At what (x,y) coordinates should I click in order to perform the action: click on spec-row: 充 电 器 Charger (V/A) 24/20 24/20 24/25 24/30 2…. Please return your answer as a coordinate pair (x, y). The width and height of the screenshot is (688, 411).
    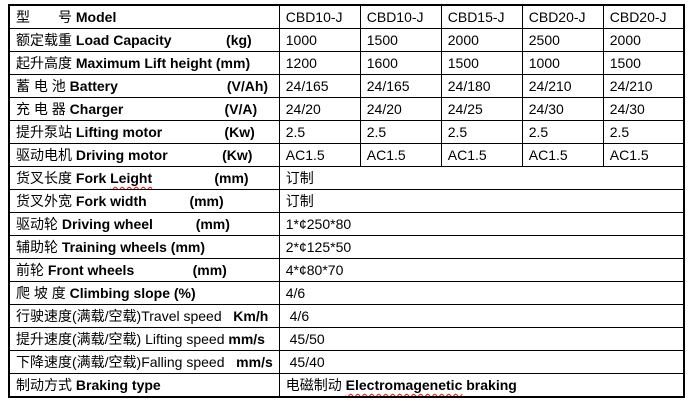
    Looking at the image, I should click on (346, 109).